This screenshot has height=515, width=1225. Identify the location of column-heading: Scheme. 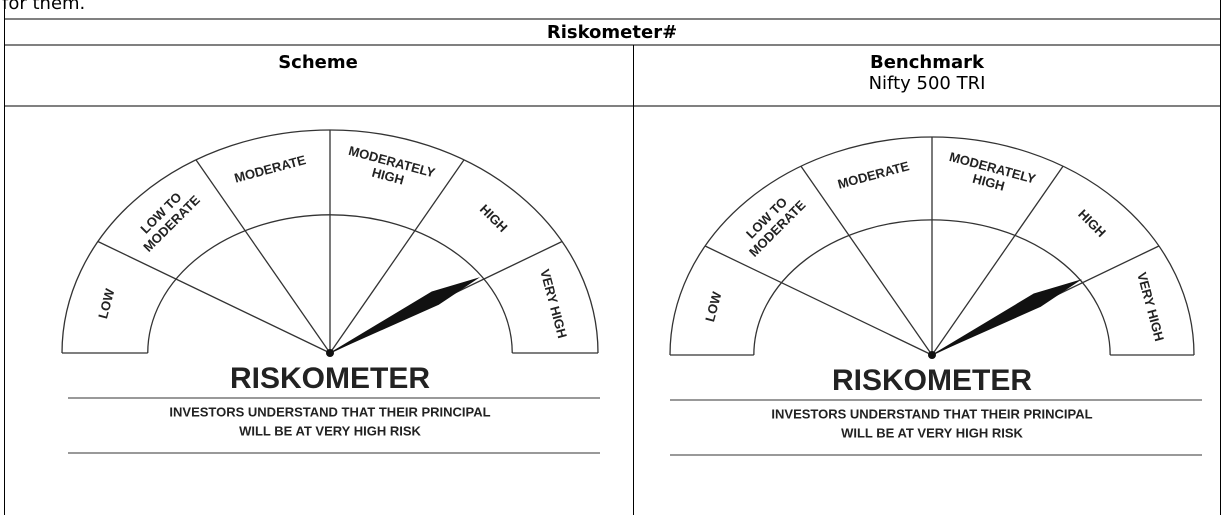
(318, 62).